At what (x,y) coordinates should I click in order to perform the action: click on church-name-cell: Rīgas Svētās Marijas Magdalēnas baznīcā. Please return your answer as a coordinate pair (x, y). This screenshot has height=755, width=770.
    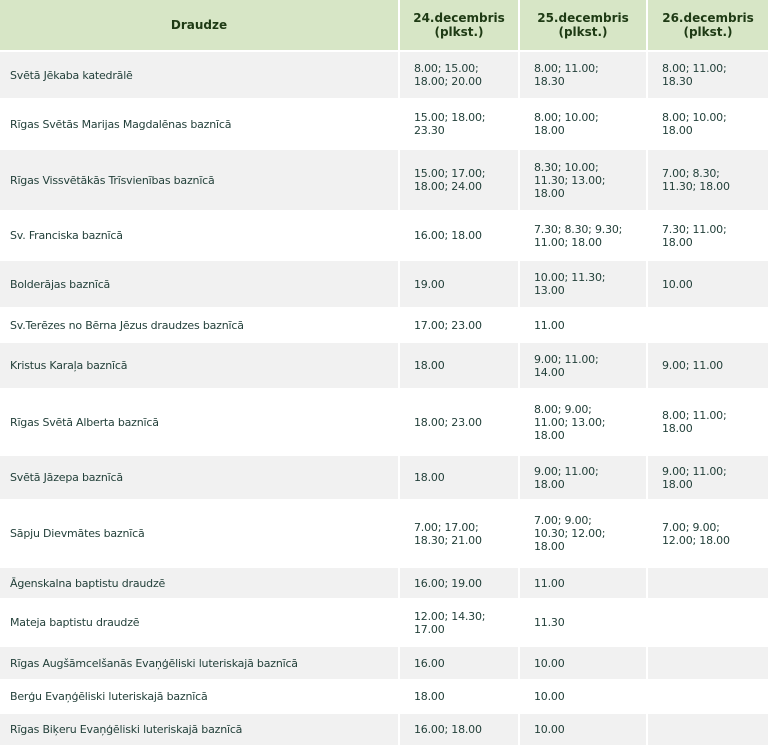
    Looking at the image, I should click on (199, 124).